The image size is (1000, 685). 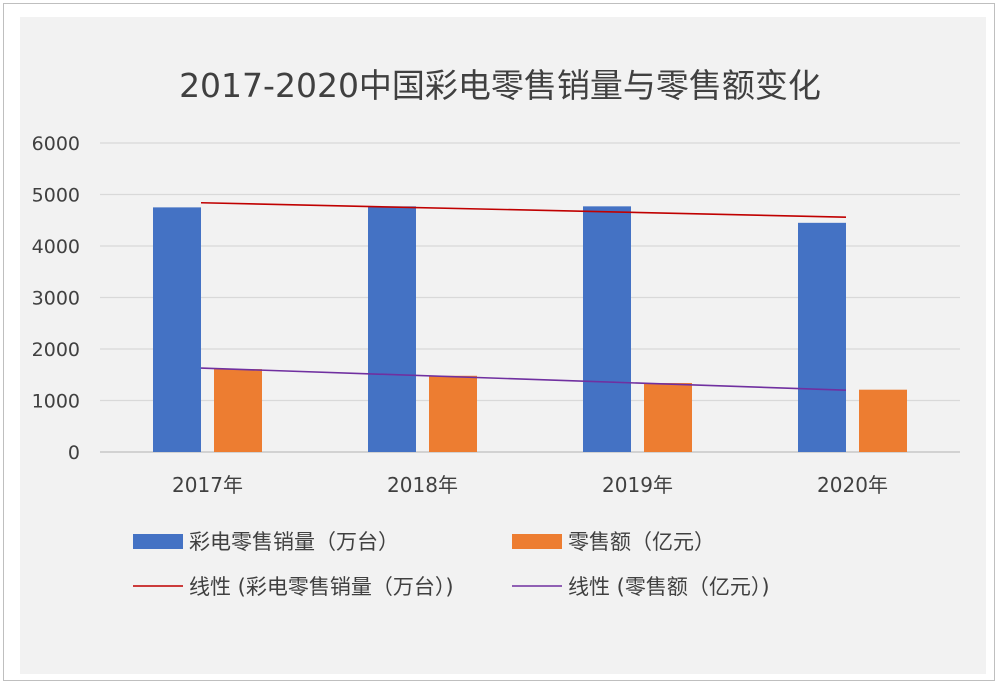 What do you see at coordinates (523, 209) in the screenshot?
I see `trendline-sales-volume` at bounding box center [523, 209].